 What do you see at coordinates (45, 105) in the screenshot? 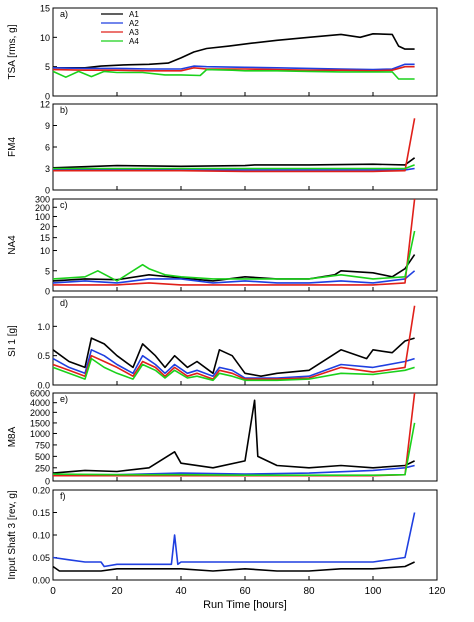
I see `y-tick-label: 12` at bounding box center [45, 105].